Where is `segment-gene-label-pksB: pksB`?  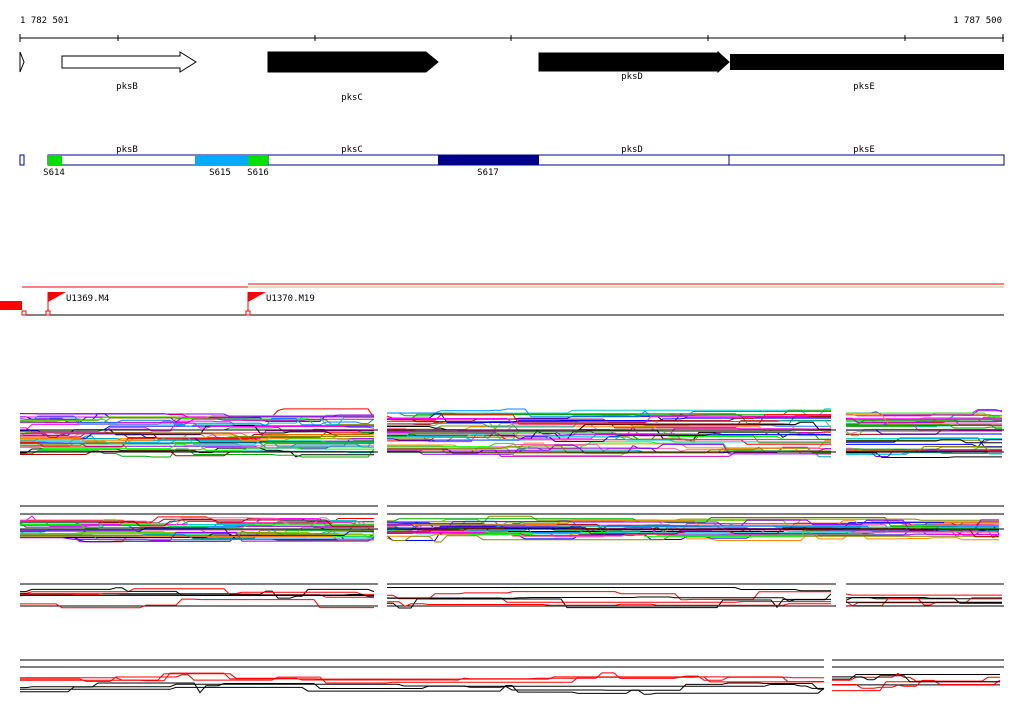 segment-gene-label-pksB: pksB is located at coordinates (127, 150).